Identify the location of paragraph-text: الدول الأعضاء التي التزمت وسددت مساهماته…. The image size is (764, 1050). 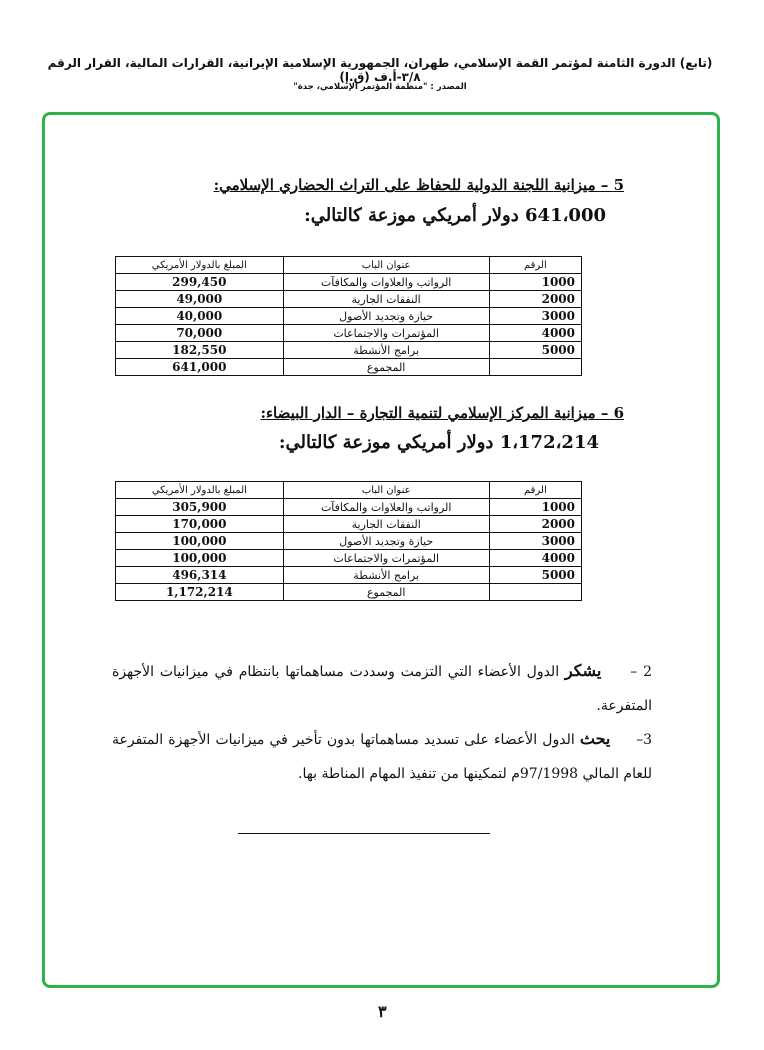
(382, 689).